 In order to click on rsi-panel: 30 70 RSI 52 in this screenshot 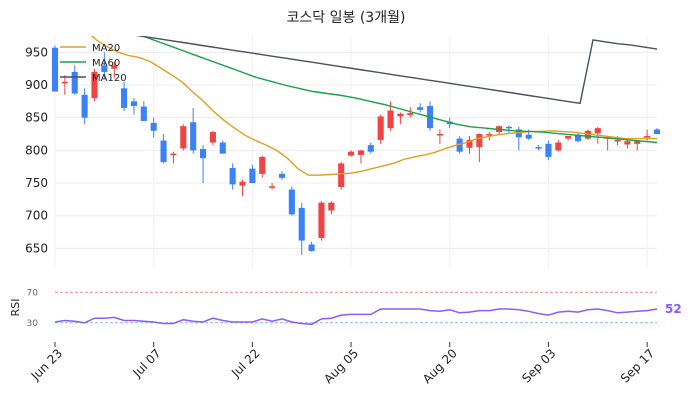, I will do `click(345, 308)`.